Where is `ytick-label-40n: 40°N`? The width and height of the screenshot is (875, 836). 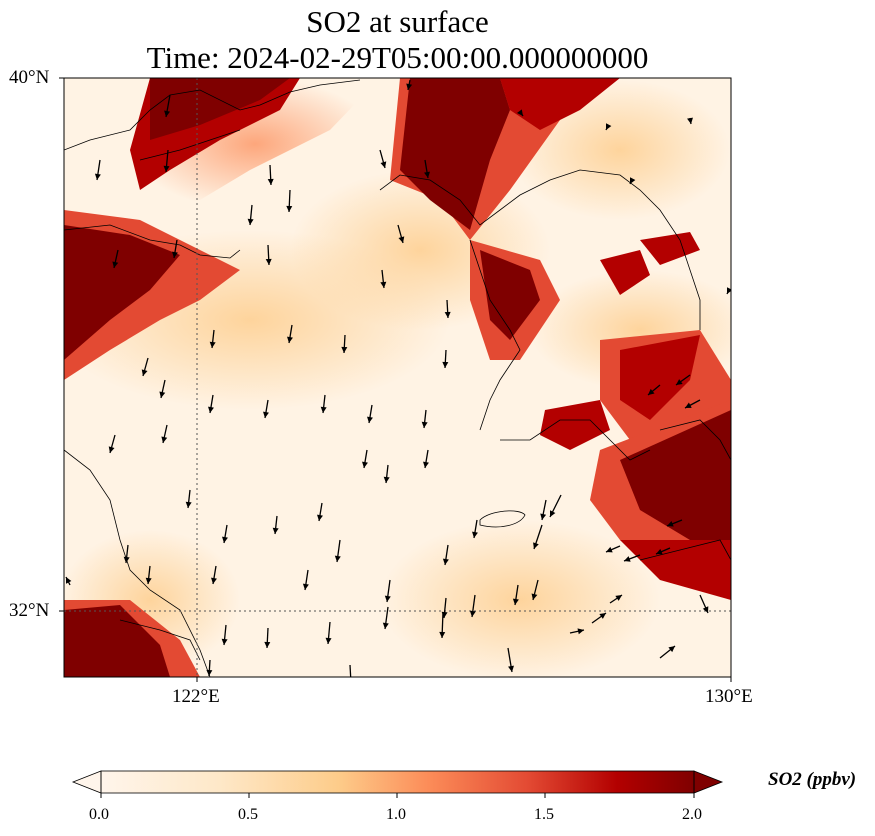 ytick-label-40n: 40°N is located at coordinates (29, 77).